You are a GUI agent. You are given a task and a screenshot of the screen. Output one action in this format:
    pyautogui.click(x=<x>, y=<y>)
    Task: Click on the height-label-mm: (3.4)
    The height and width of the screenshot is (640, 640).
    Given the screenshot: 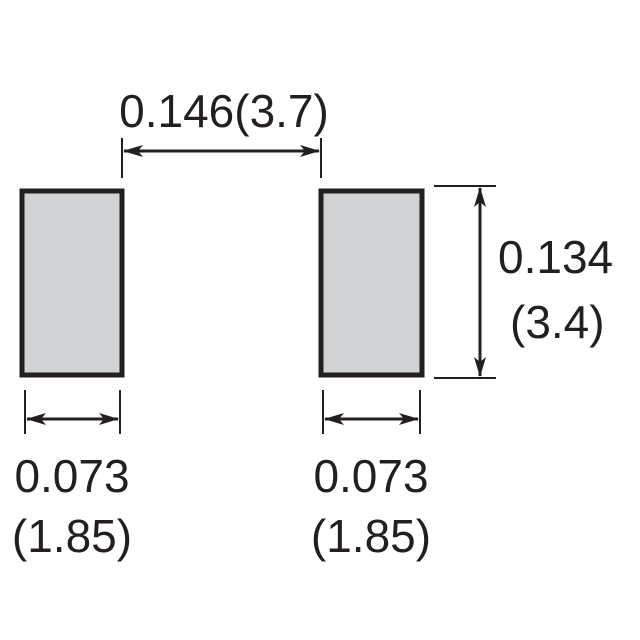 What is the action you would take?
    pyautogui.click(x=557, y=322)
    